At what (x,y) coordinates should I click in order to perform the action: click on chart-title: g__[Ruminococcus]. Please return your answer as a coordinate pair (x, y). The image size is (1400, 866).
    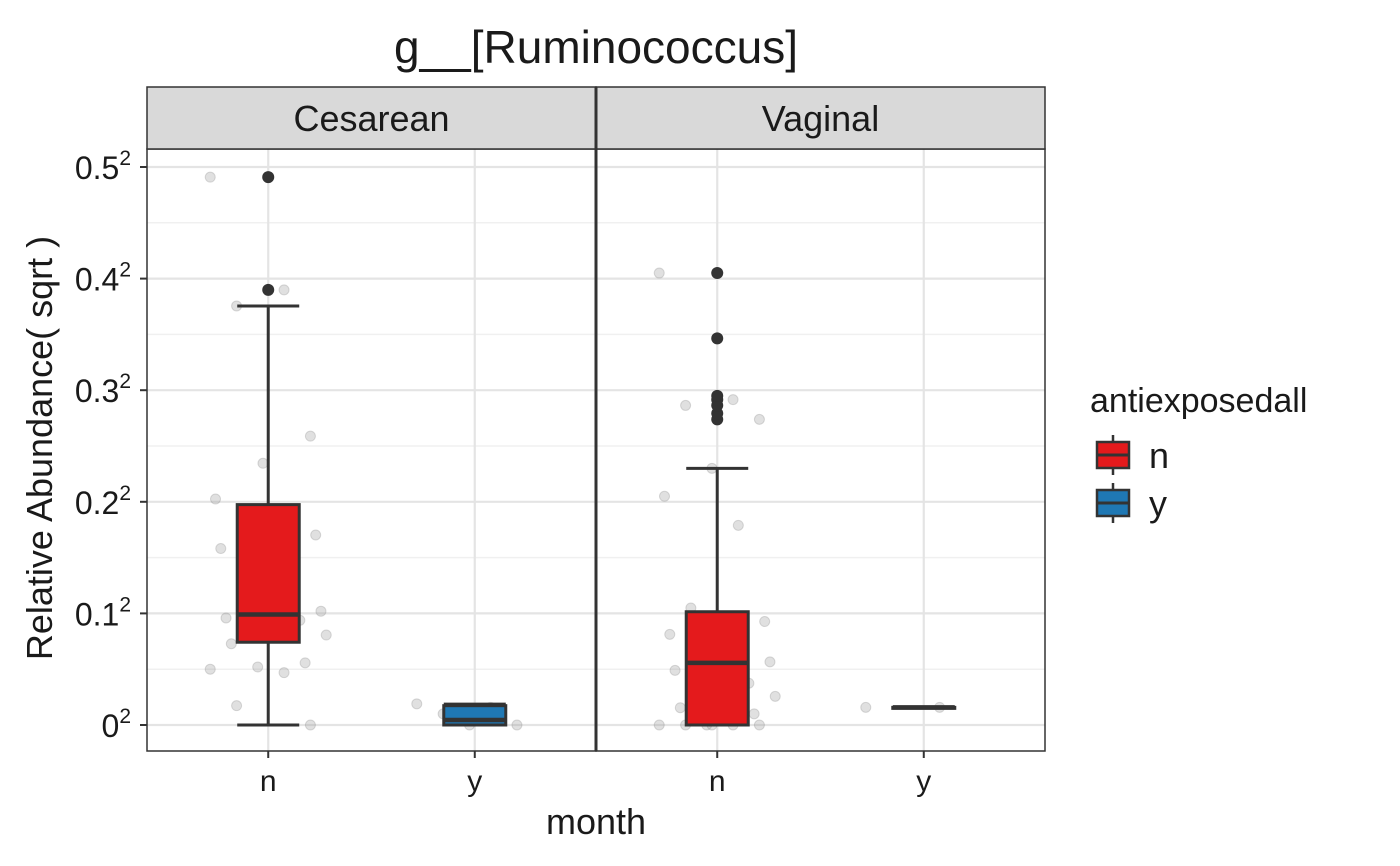
    Looking at the image, I should click on (596, 47).